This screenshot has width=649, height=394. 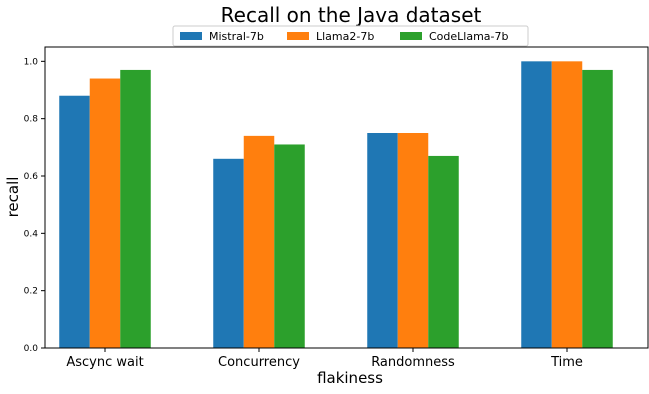 What do you see at coordinates (13, 197) in the screenshot?
I see `y-axis-label: recall` at bounding box center [13, 197].